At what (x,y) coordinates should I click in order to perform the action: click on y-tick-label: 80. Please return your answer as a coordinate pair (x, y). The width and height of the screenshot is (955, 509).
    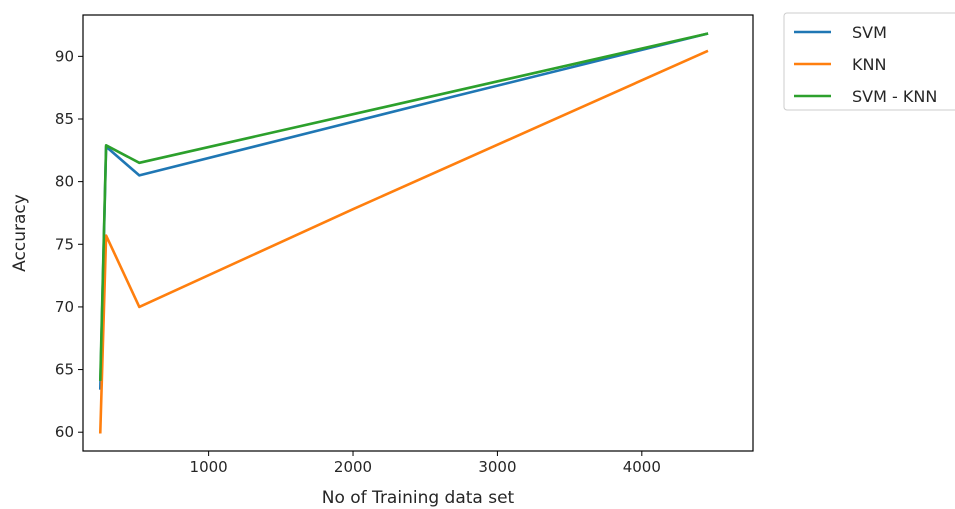
    Looking at the image, I should click on (64, 182).